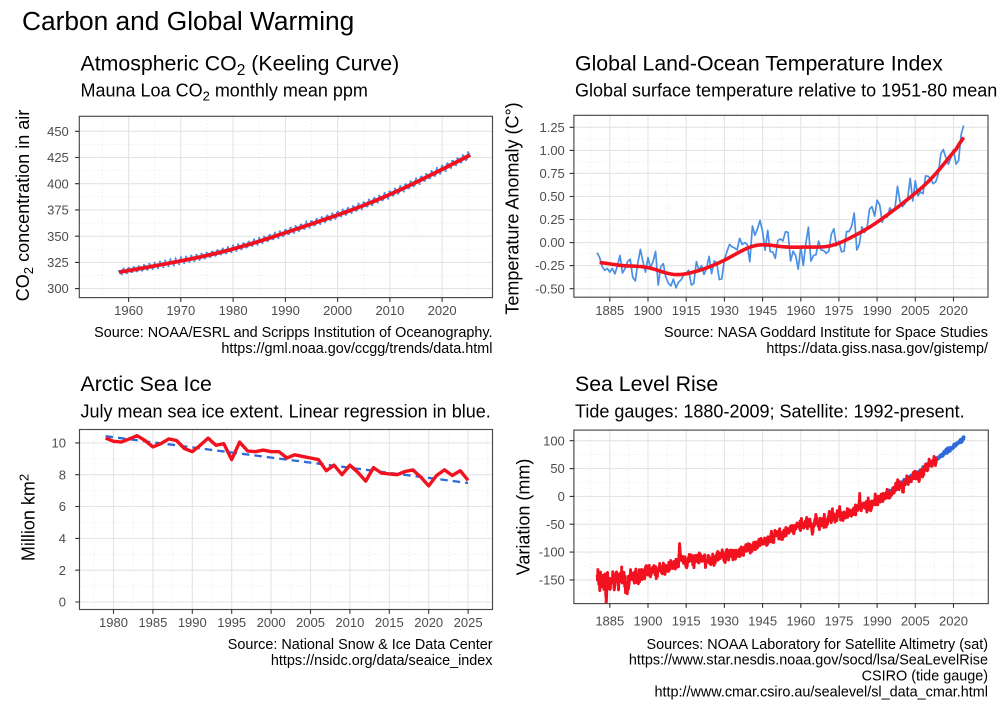  I want to click on svg-text: Sea Level Rise, so click(646, 384).